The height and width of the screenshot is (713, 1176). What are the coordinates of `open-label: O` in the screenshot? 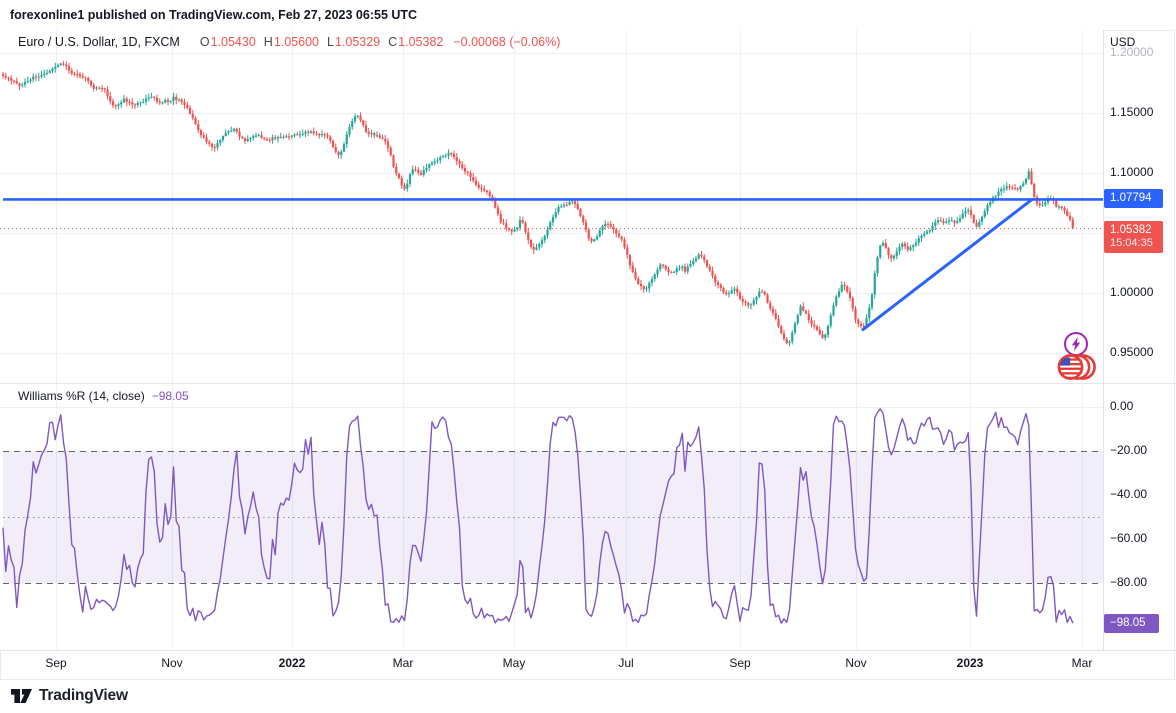 It's located at (204, 42).